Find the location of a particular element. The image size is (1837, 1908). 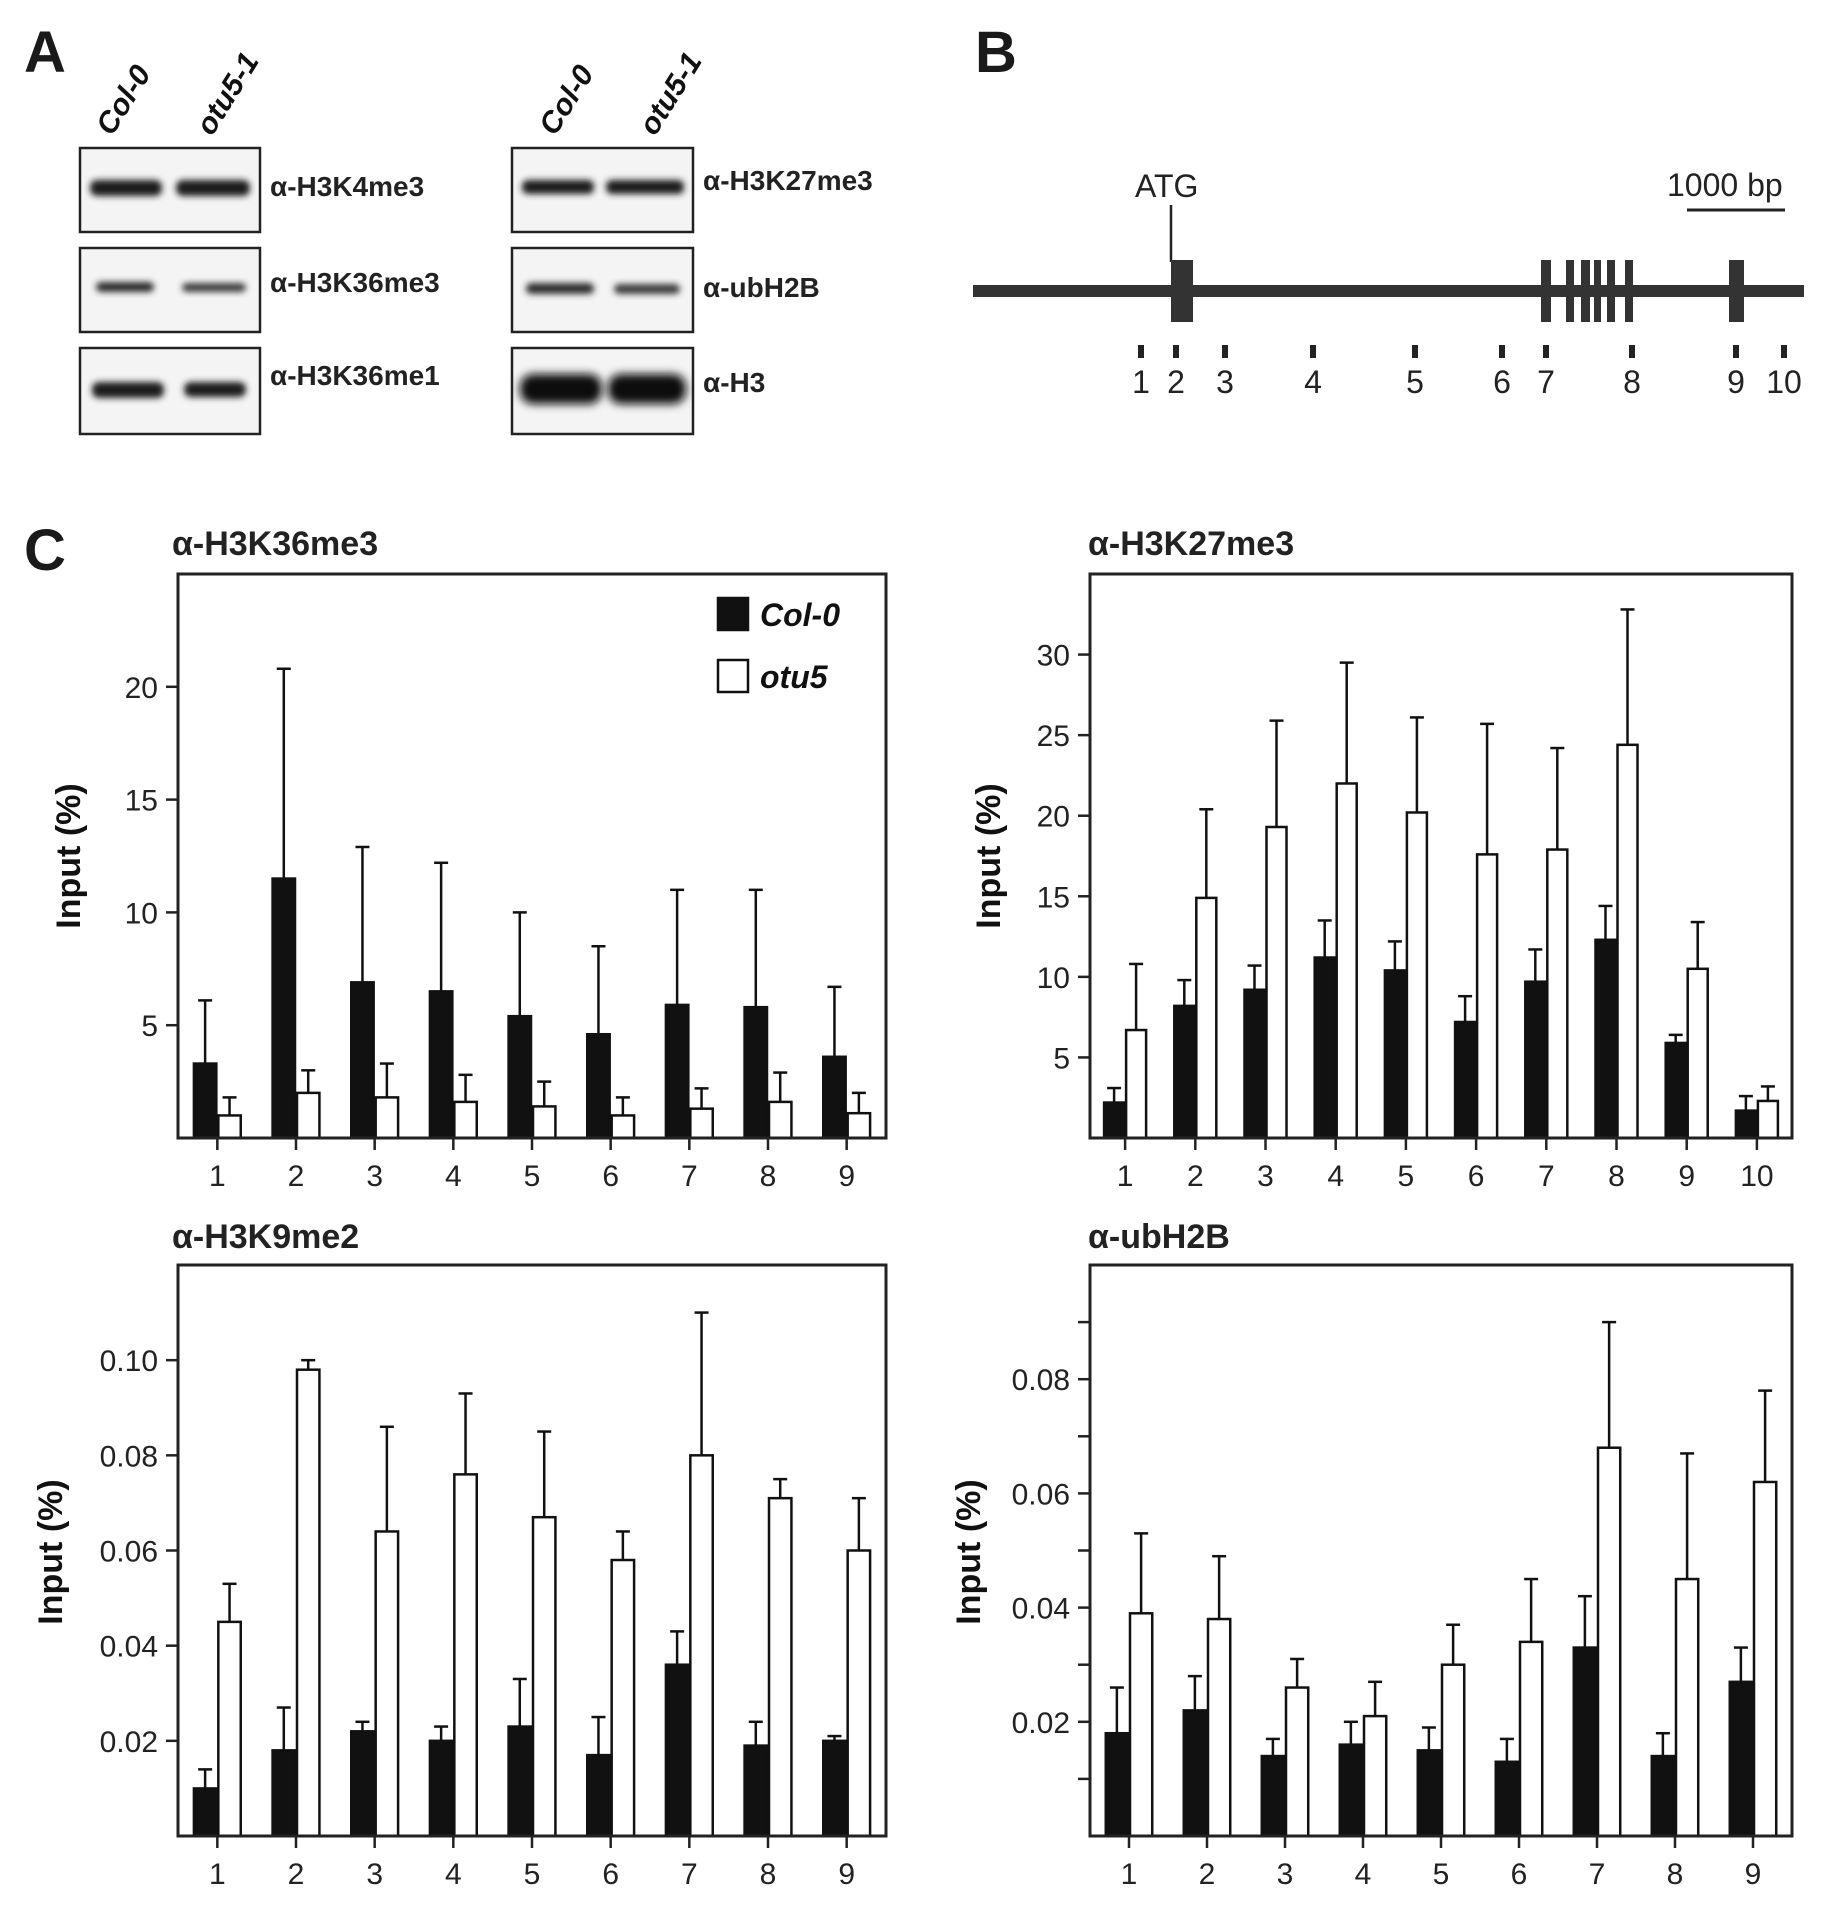

blot-h3 is located at coordinates (602, 391).